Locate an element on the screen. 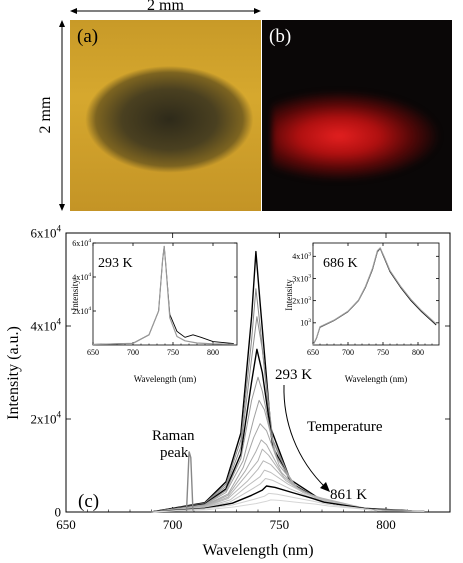  y-tick-base: 3x10 is located at coordinates (300, 278).